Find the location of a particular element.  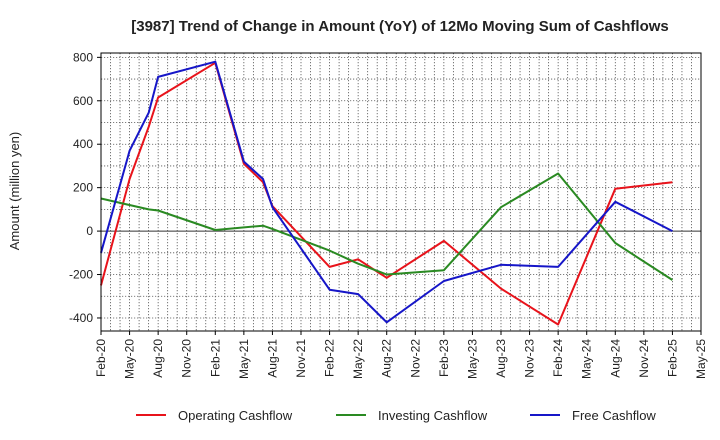

x-tick-label: Nov-22 is located at coordinates (415, 358).